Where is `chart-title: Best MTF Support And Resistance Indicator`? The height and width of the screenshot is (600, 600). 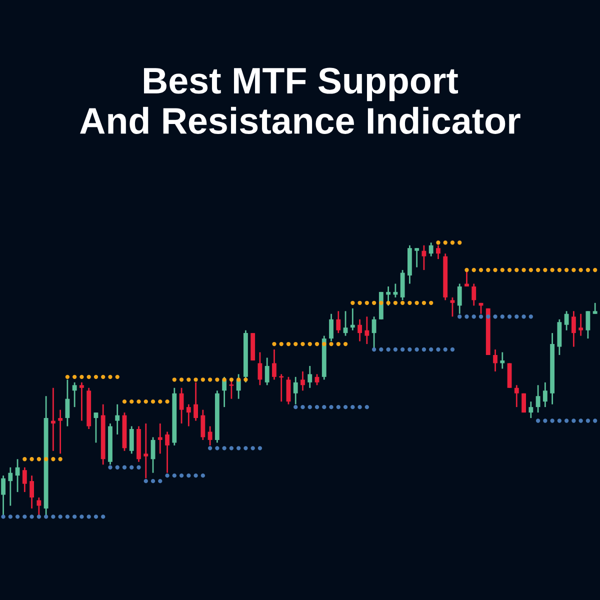
chart-title: Best MTF Support And Resistance Indicator is located at coordinates (300, 101).